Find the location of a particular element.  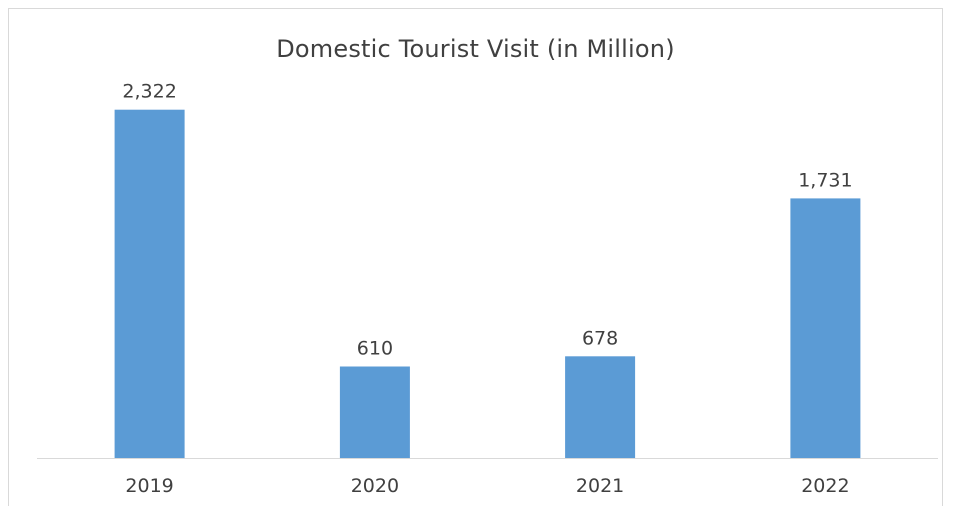

x-tick-label-2020: 2020 is located at coordinates (375, 486).